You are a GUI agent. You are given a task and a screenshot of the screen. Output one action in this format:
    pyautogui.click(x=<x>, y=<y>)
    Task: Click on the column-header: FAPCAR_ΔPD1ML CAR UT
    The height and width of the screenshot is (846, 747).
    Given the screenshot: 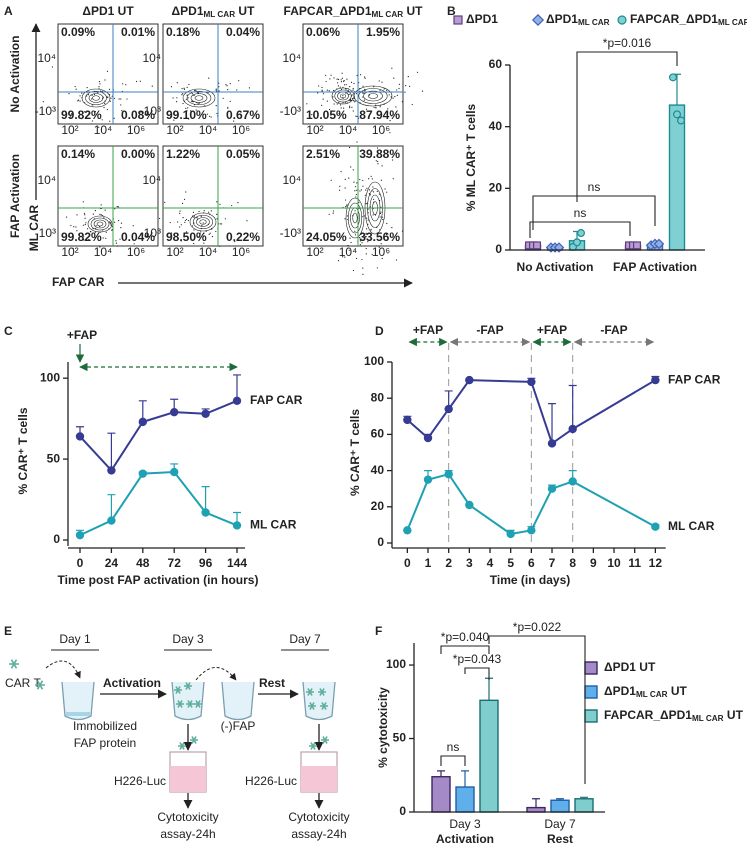 What is the action you would take?
    pyautogui.click(x=354, y=11)
    